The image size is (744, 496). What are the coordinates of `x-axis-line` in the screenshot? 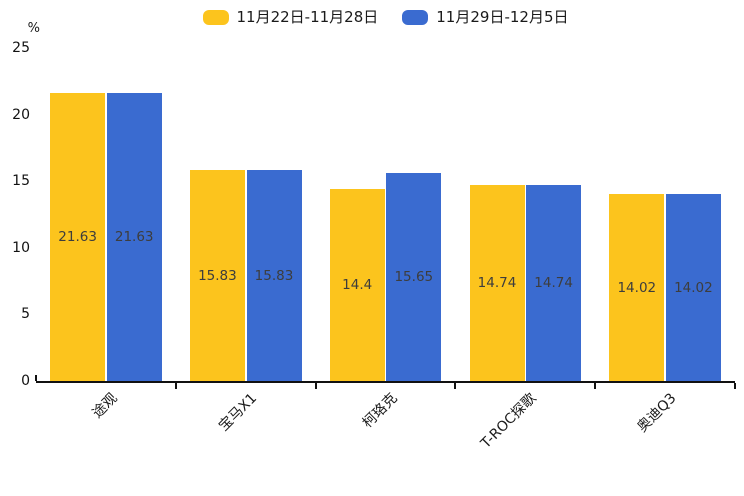 It's located at (385, 382).